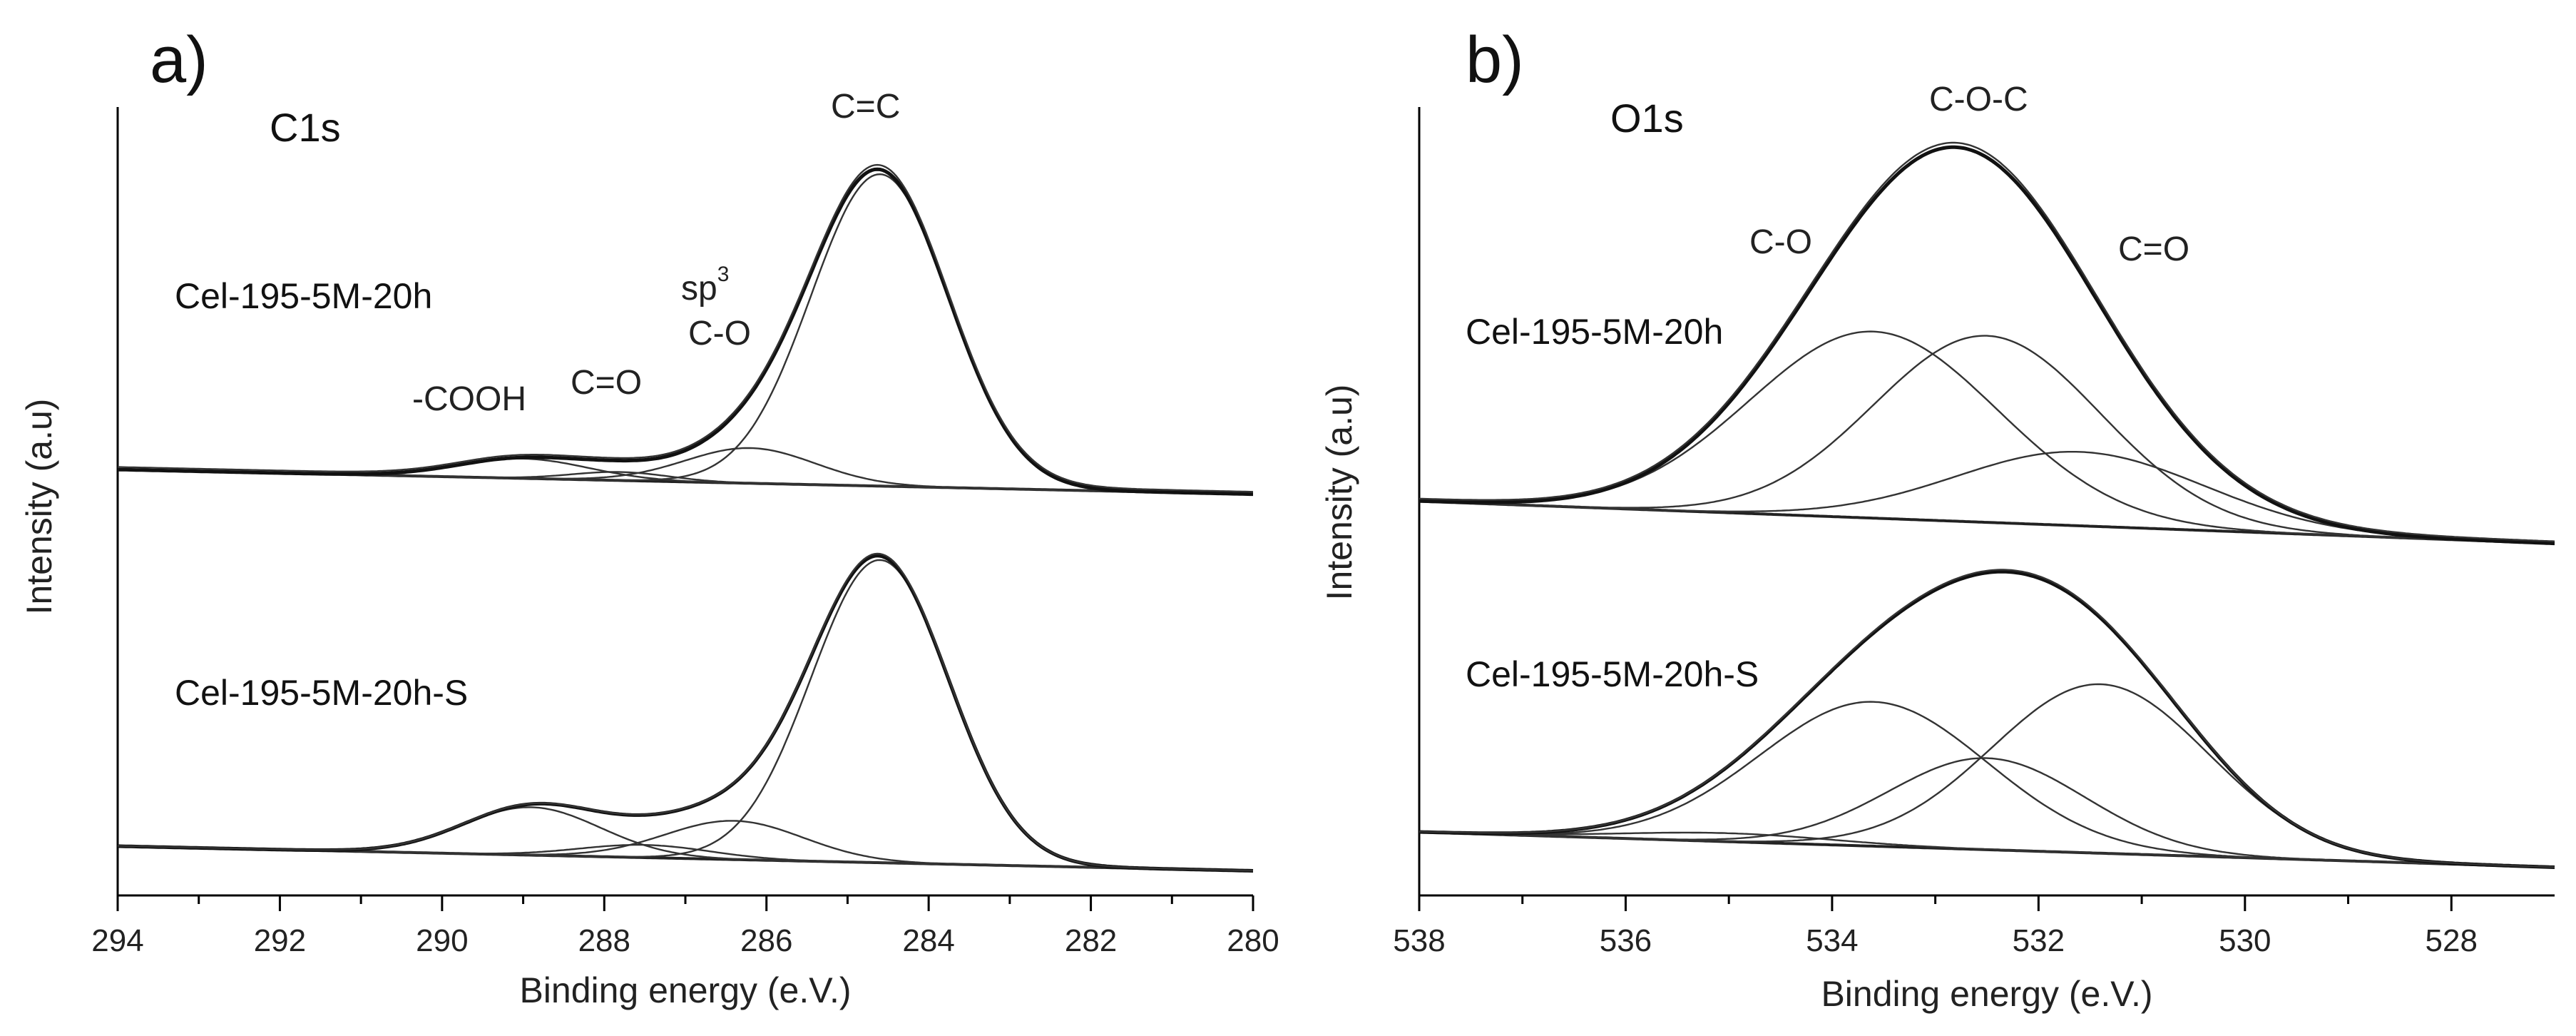 Image resolution: width=2576 pixels, height=1036 pixels. I want to click on x-ticks-b: 538 536 534 532 530 528, so click(1935, 926).